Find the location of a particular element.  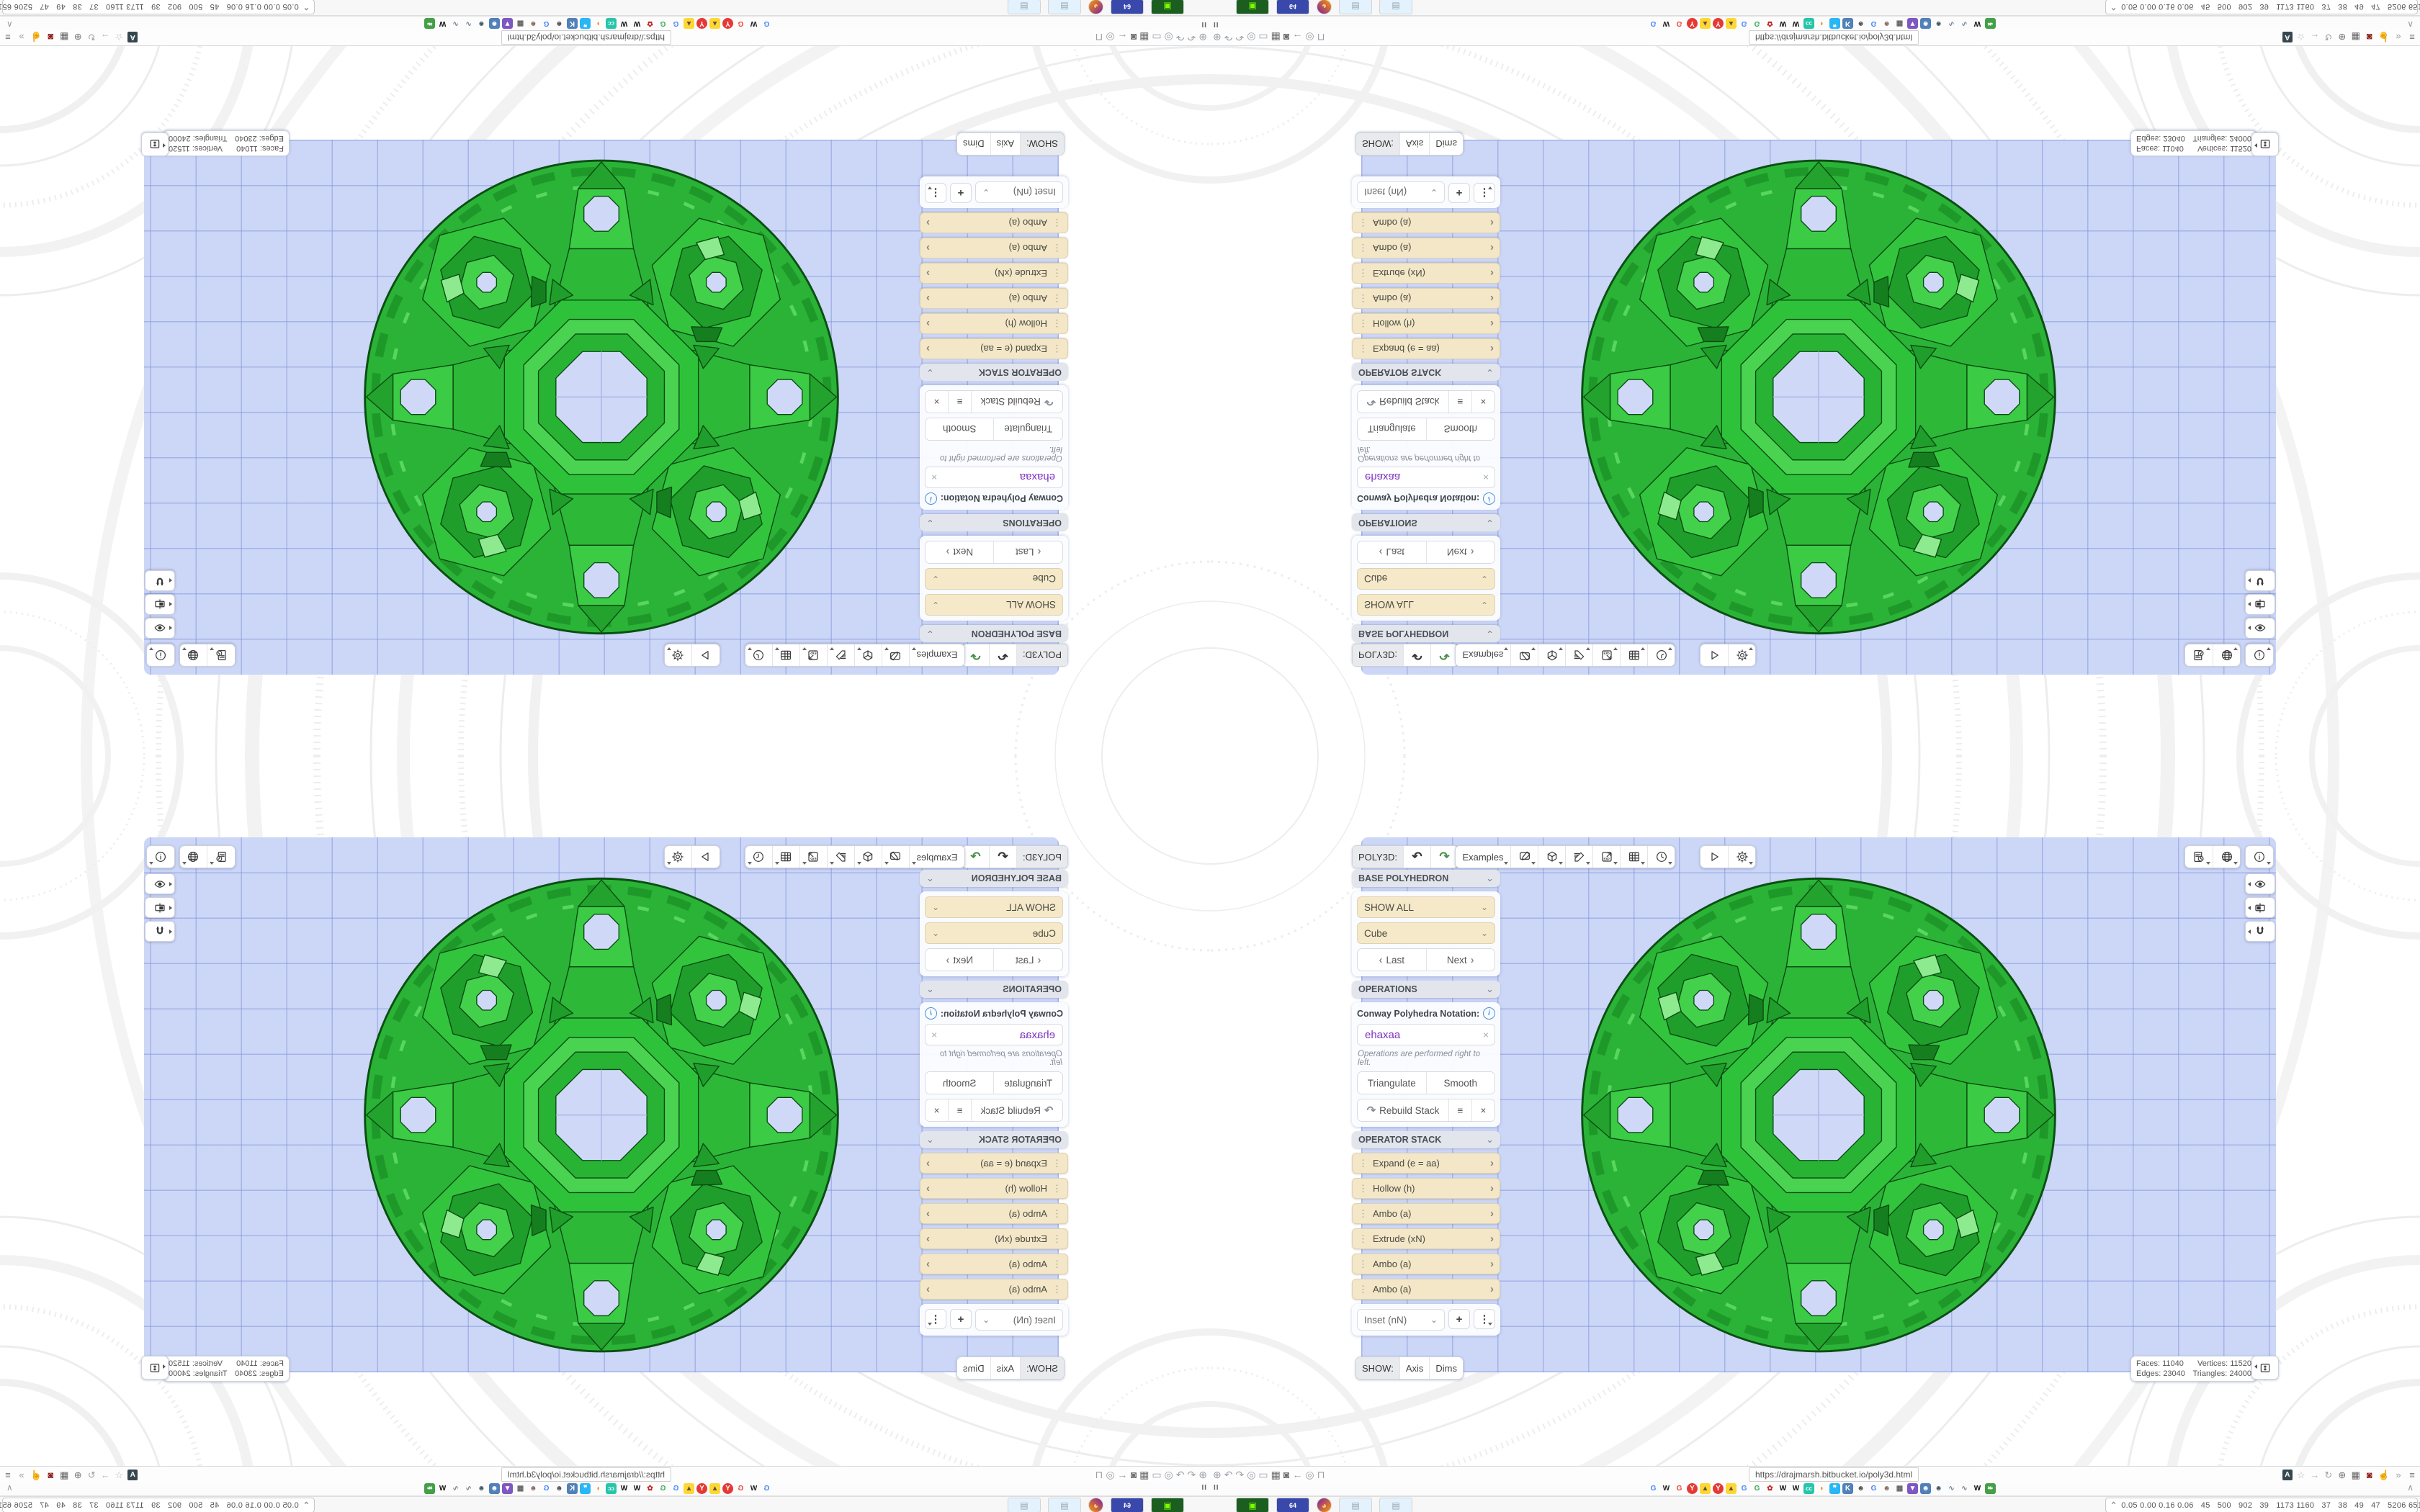

show-dims-button: Dims is located at coordinates (974, 1368).